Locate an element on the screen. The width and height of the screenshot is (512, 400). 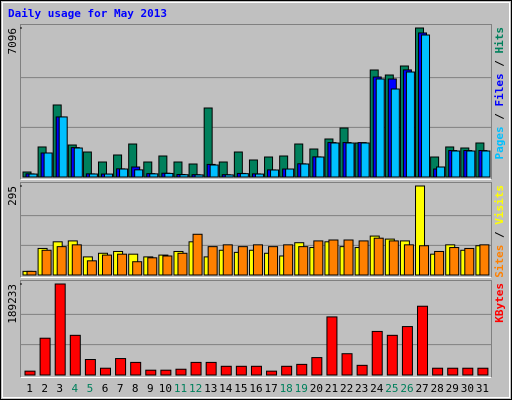
y-tick-label: 7096 is located at coordinates (12, 41).